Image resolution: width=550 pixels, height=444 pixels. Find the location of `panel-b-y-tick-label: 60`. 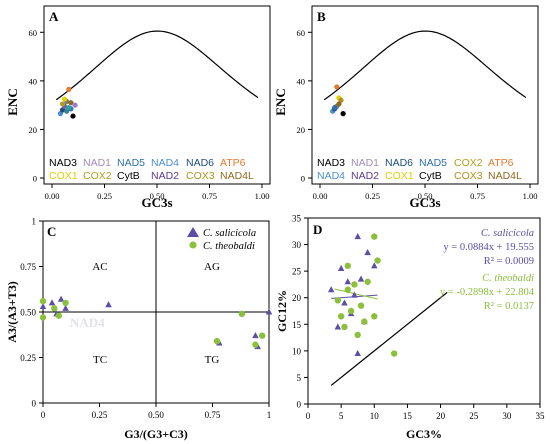

panel-b-y-tick-label: 60 is located at coordinates (301, 33).